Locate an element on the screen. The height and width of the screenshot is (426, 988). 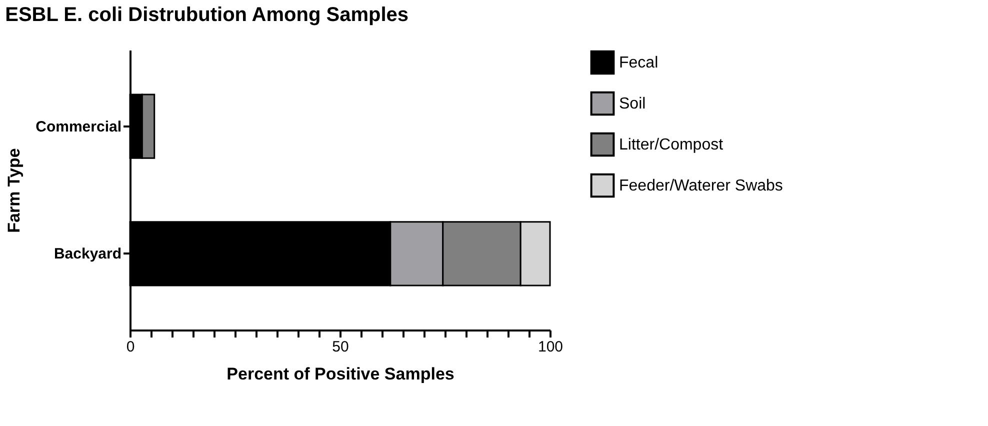
x-axis-title: Percent of Positive Samples is located at coordinates (340, 374).